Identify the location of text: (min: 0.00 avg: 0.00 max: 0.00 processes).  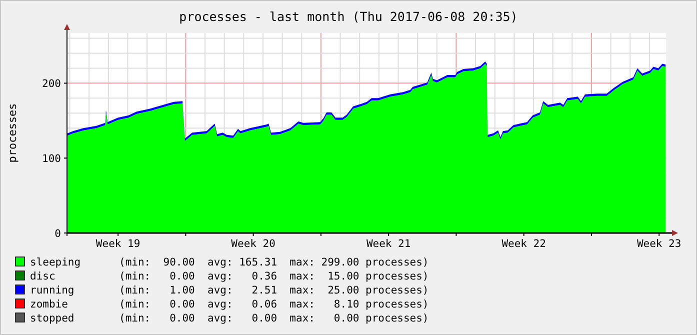
(274, 318).